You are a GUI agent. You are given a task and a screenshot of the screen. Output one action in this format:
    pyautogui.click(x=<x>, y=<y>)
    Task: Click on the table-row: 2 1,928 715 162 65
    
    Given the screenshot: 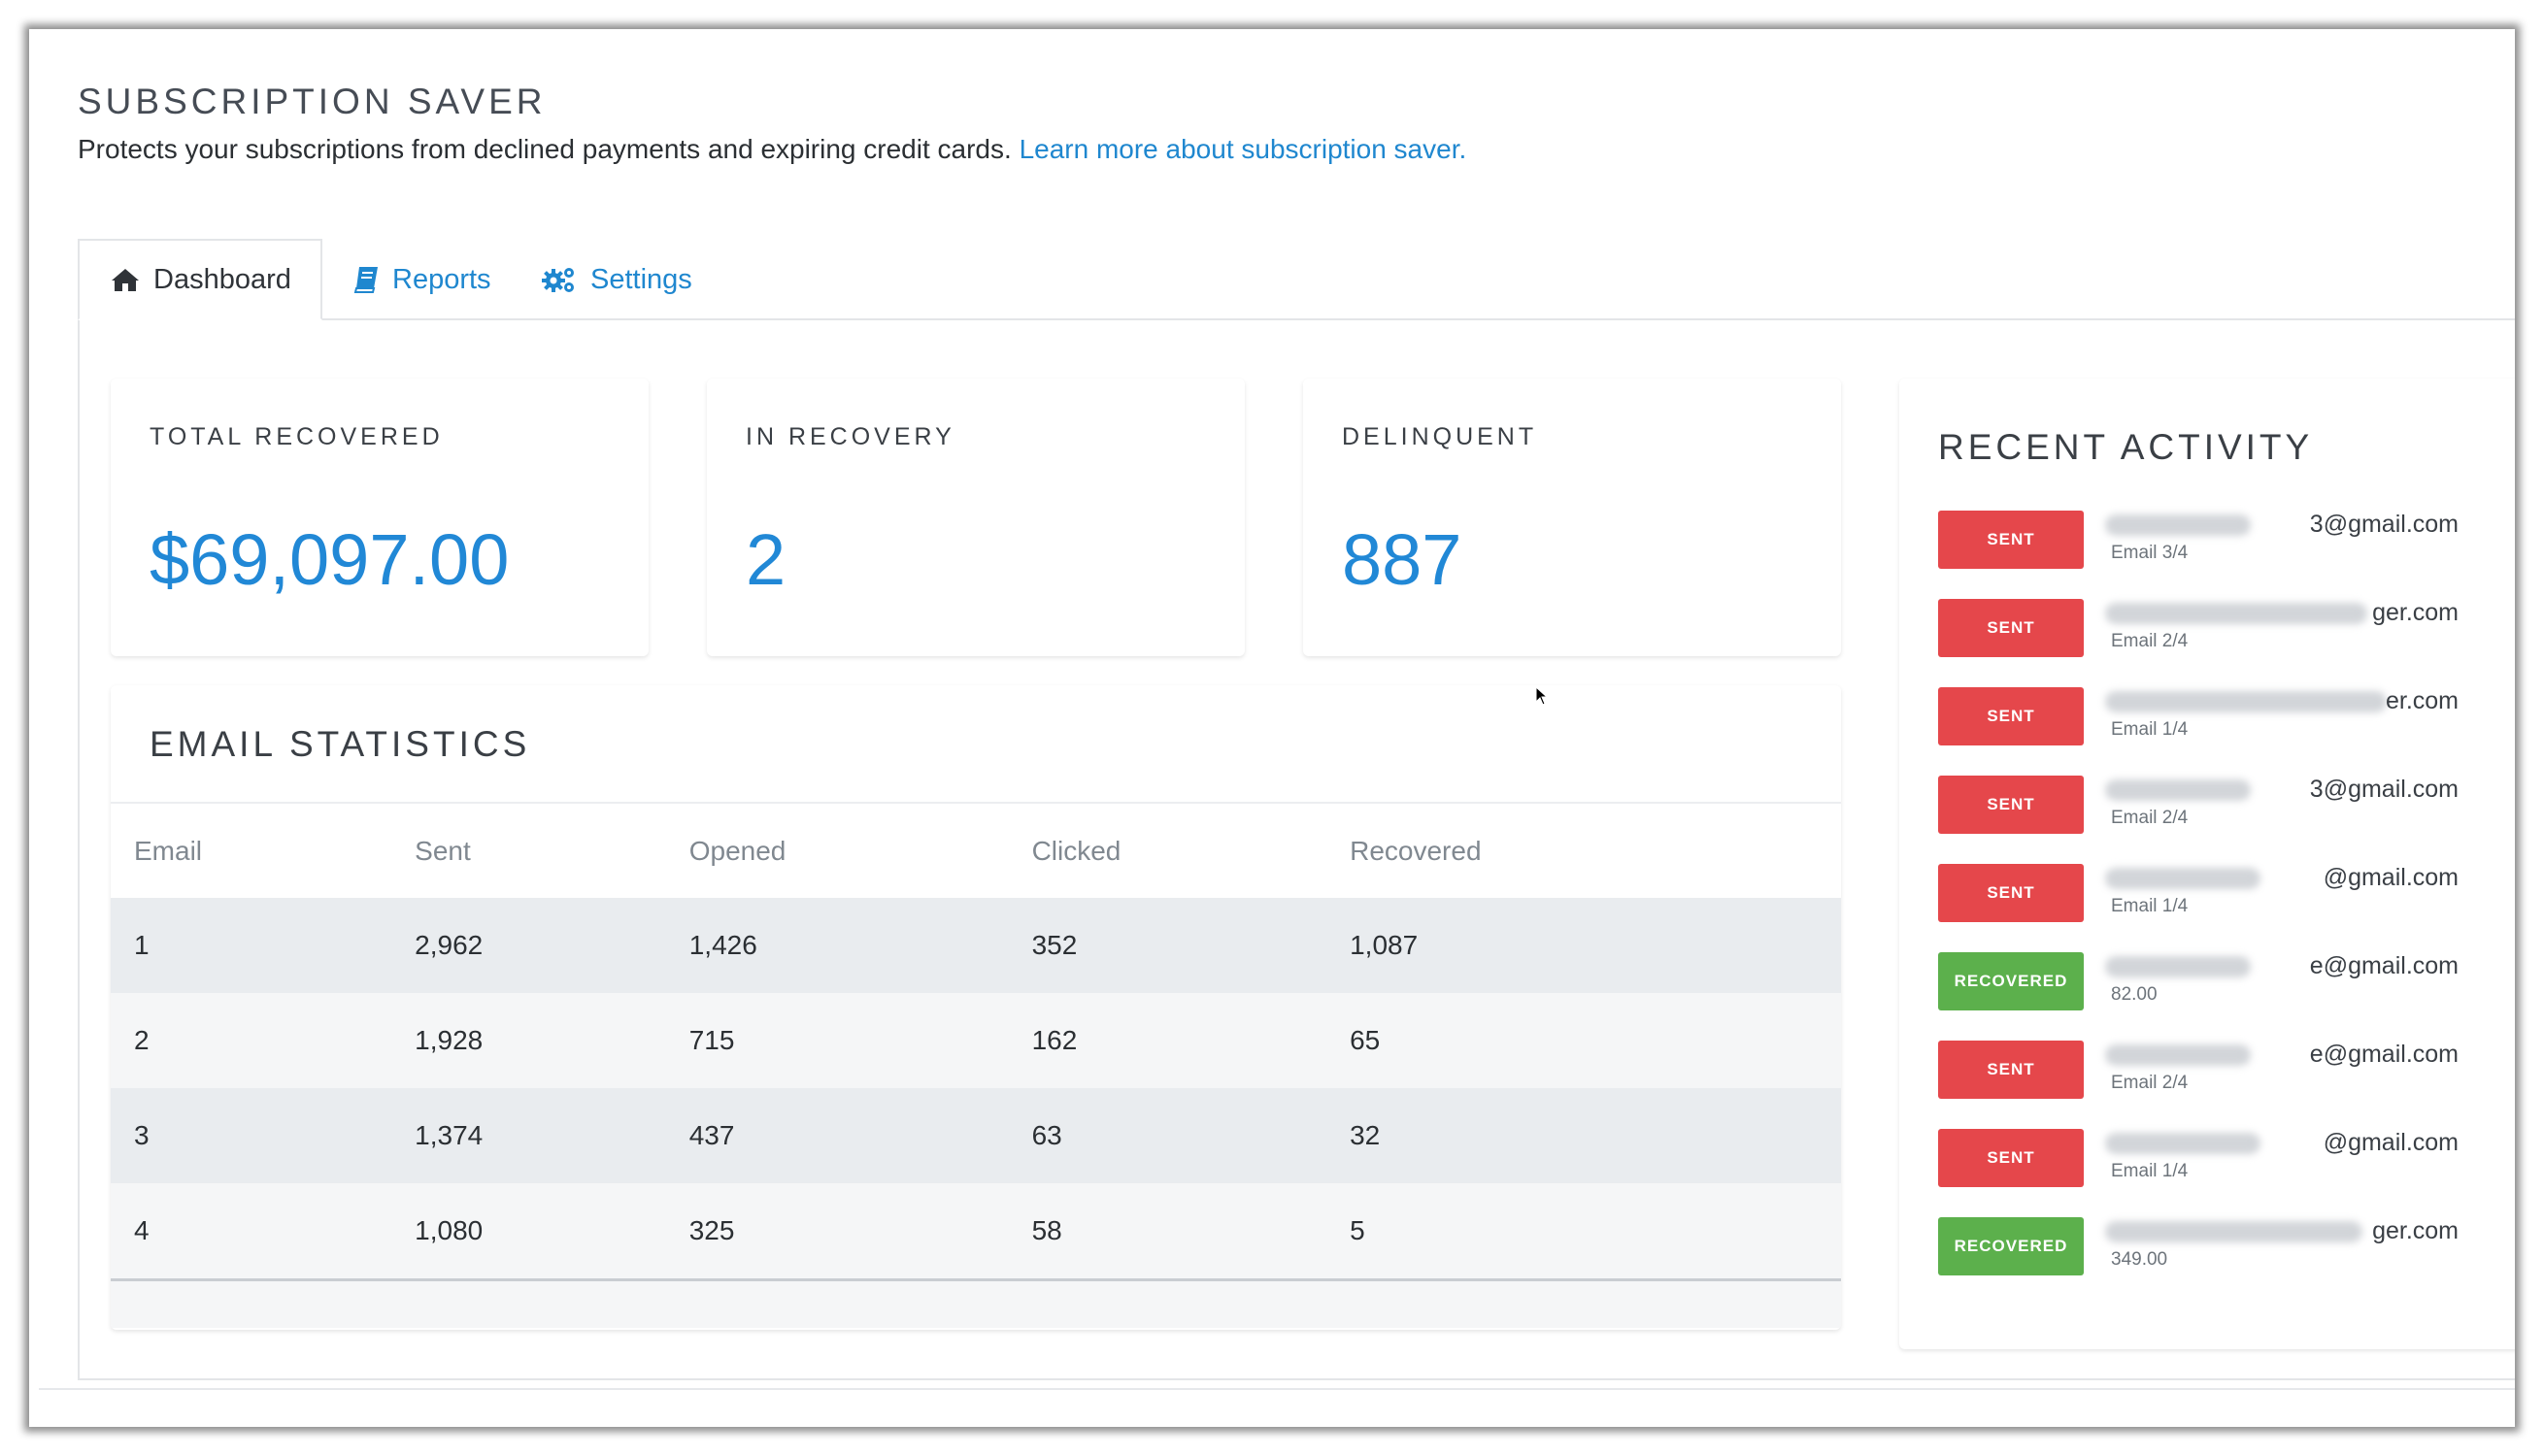 What is the action you would take?
    pyautogui.click(x=976, y=1040)
    